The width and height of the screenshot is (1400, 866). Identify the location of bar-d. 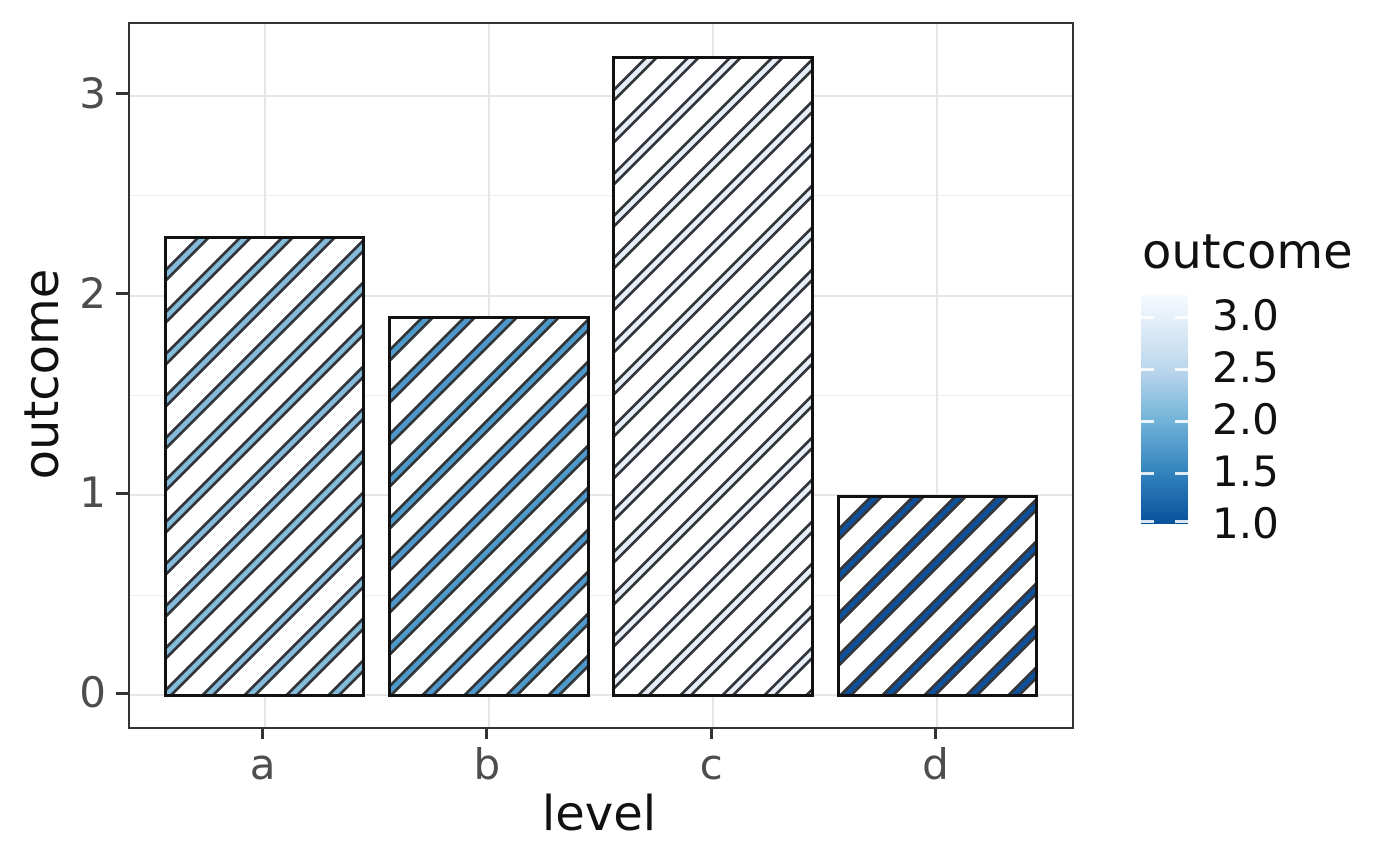
(937, 596).